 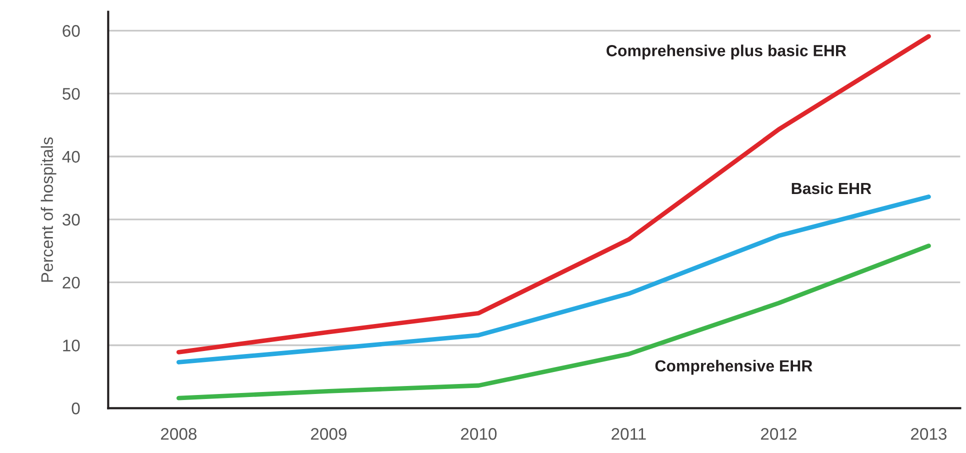 I want to click on y-axis-title: Percent of hospitals, so click(x=48, y=209).